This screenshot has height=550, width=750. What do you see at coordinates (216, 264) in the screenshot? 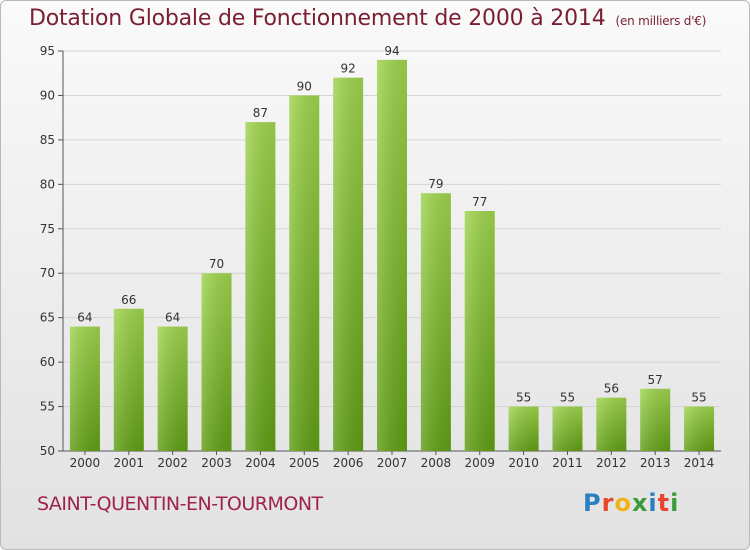
I see `data-label: 70` at bounding box center [216, 264].